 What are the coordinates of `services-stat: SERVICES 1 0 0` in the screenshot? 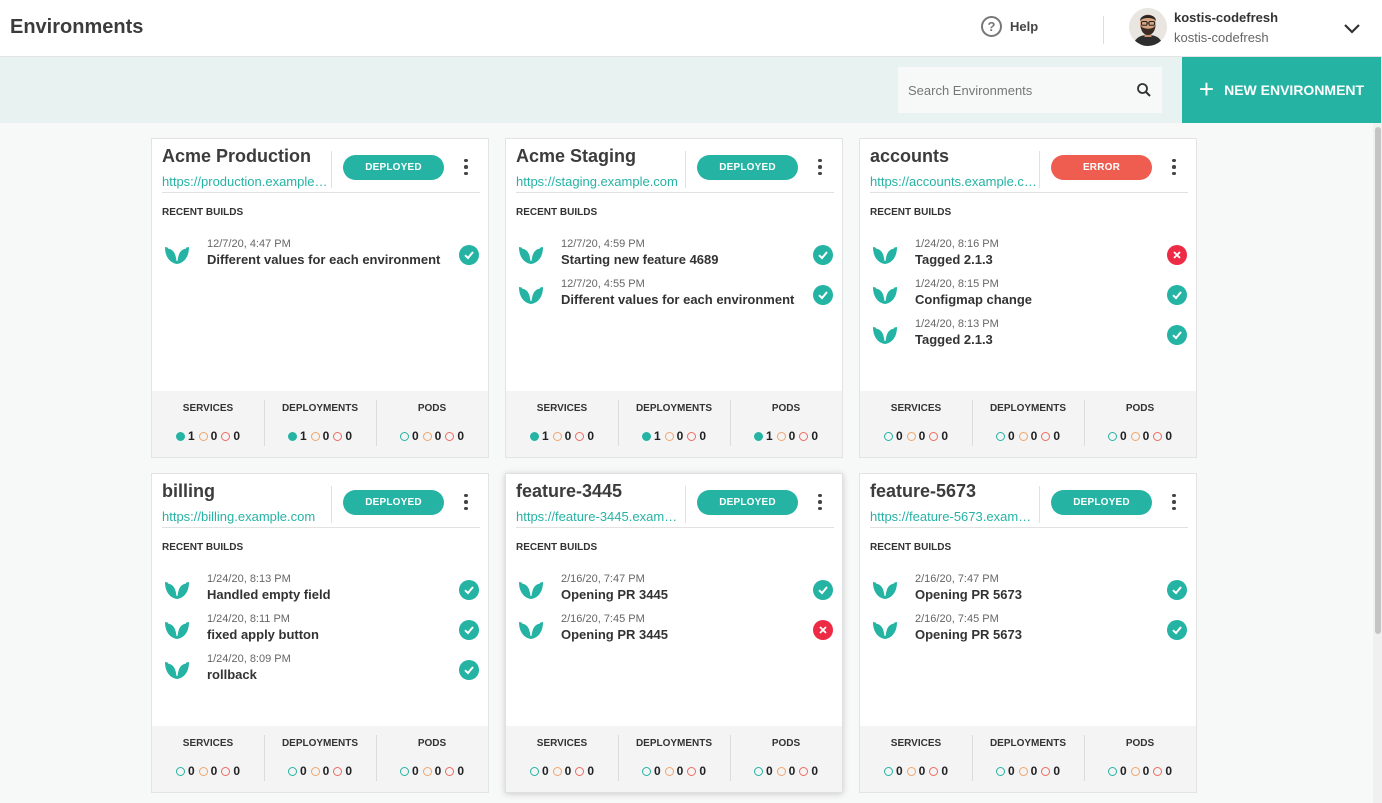 It's located at (562, 424).